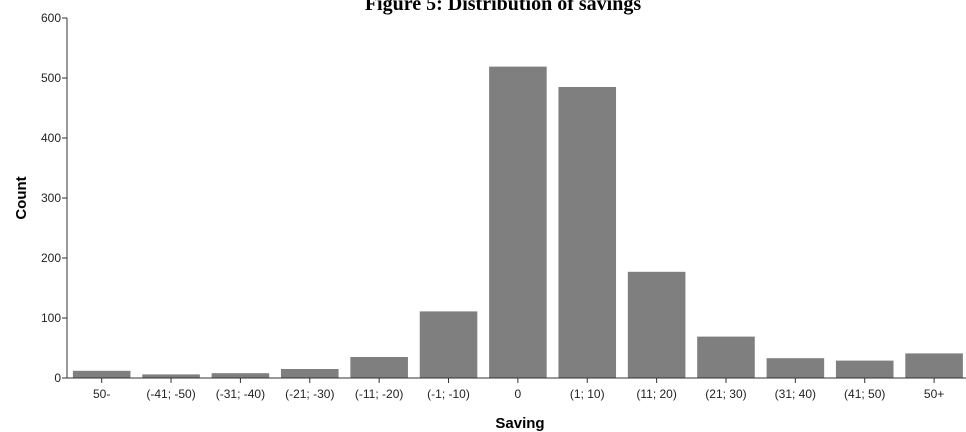  What do you see at coordinates (309, 394) in the screenshot?
I see `x-tick-label: (-21; -30)` at bounding box center [309, 394].